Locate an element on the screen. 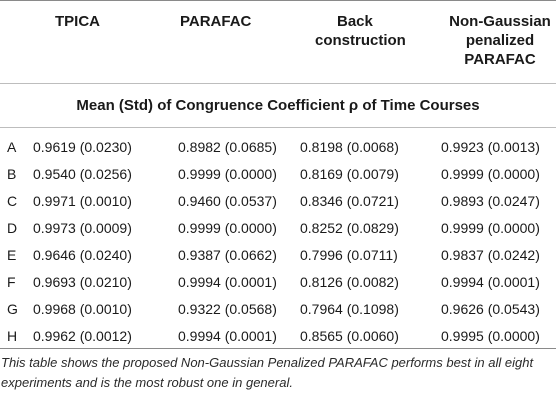  cell-non-gaussian: 0.9923 (0.0013) is located at coordinates (490, 147).